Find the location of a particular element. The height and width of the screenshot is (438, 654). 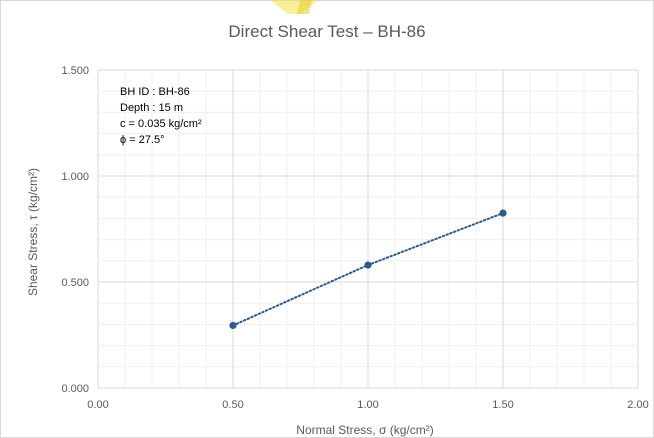

y-tick-label: 0.000 is located at coordinates (75, 389).